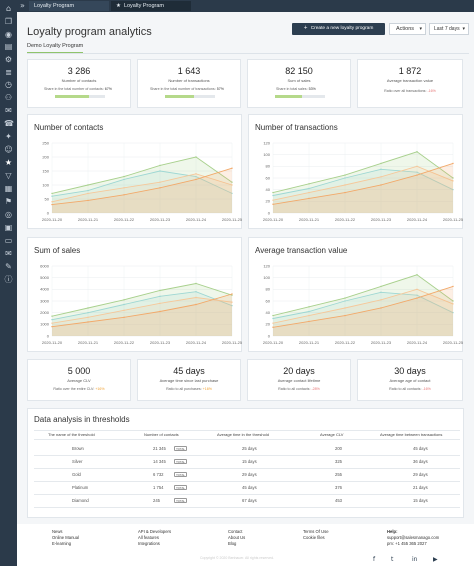  I want to click on ratio-value: -28%, so click(315, 389).